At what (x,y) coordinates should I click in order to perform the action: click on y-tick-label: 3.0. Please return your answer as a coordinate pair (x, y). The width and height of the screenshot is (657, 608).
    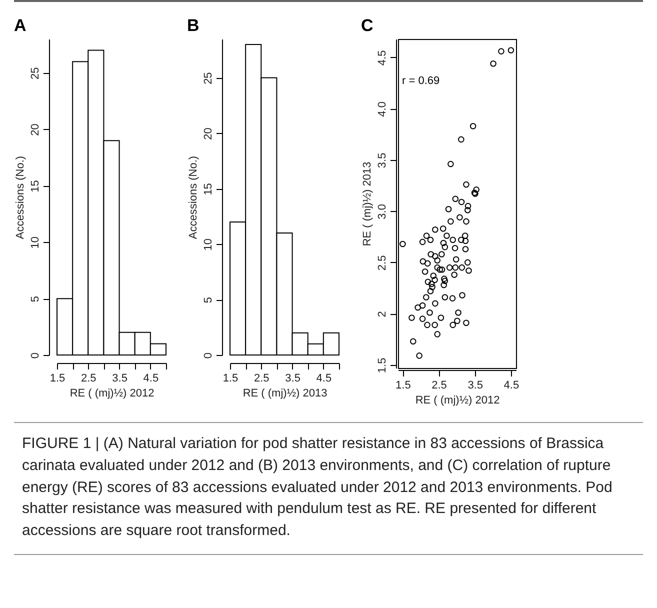
    Looking at the image, I should click on (382, 212).